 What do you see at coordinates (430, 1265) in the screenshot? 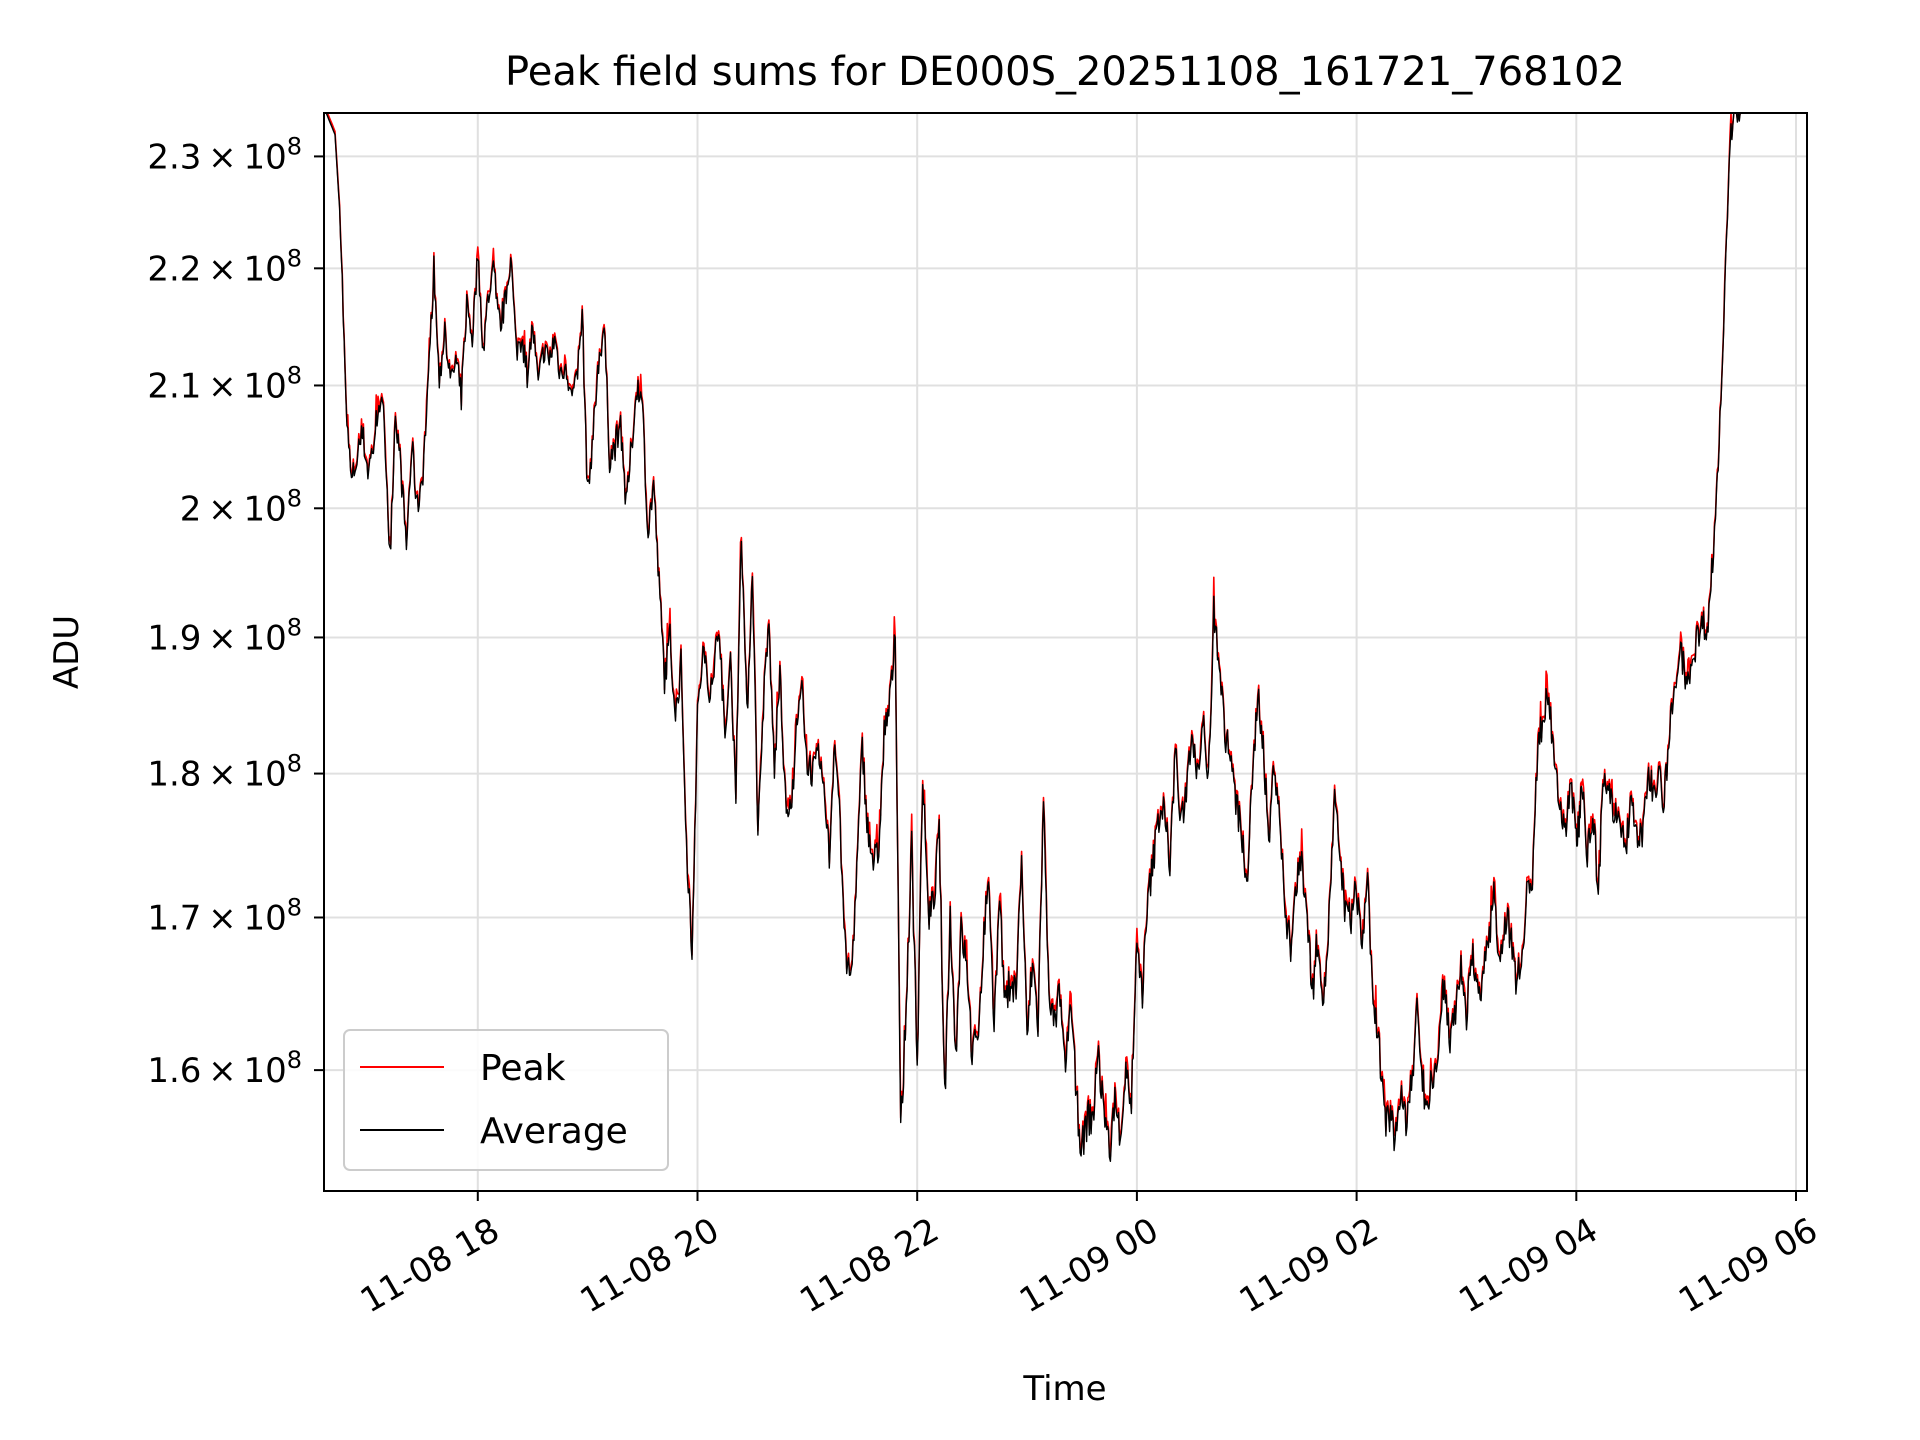
I see `x-tick-label: 11-08 18` at bounding box center [430, 1265].